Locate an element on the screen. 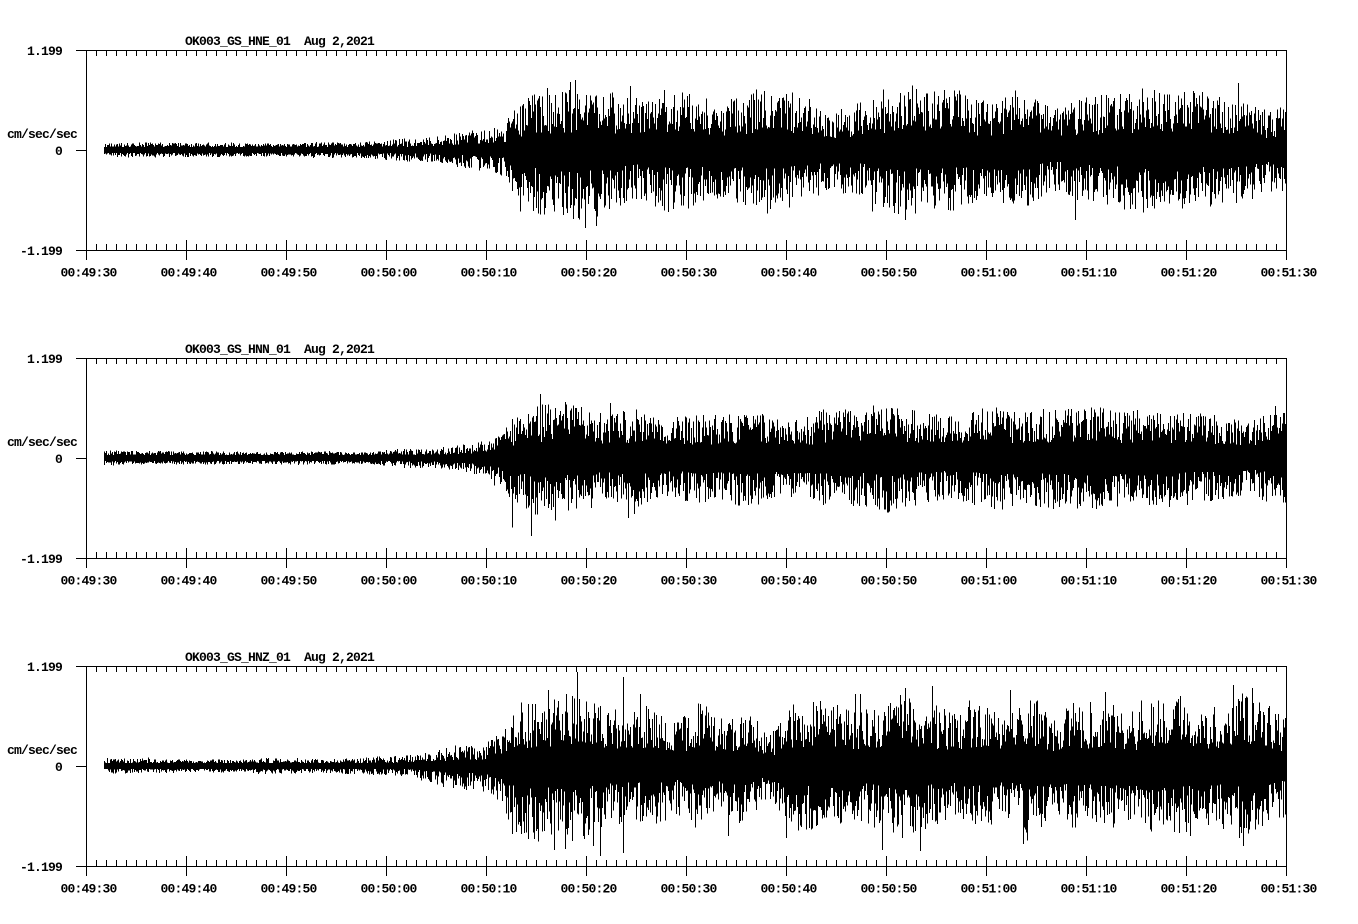 The image size is (1358, 924). svg-text: OK003_GS_HNE_01 Aug 2,2021 is located at coordinates (280, 41).